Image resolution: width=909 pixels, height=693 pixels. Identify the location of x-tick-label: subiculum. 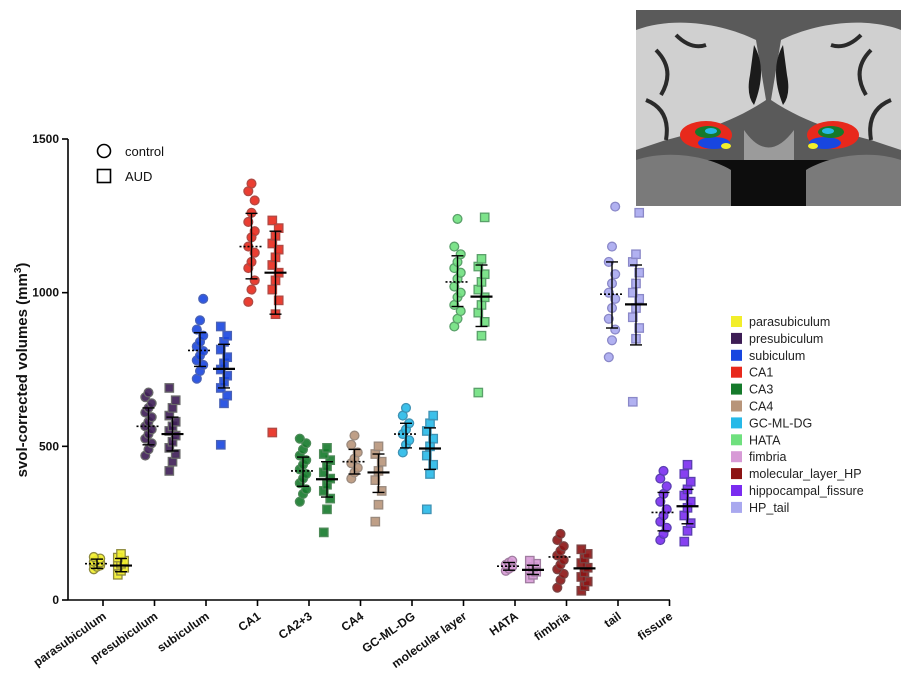
(183, 632).